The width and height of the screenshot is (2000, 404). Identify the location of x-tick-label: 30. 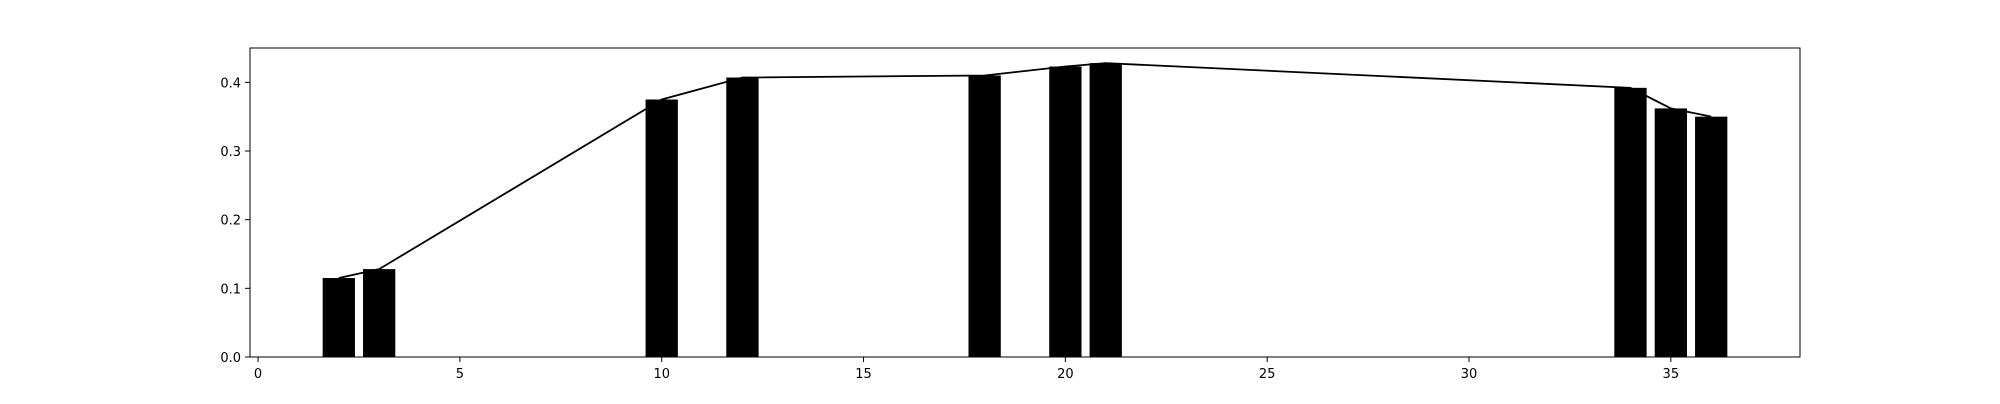
(1469, 374).